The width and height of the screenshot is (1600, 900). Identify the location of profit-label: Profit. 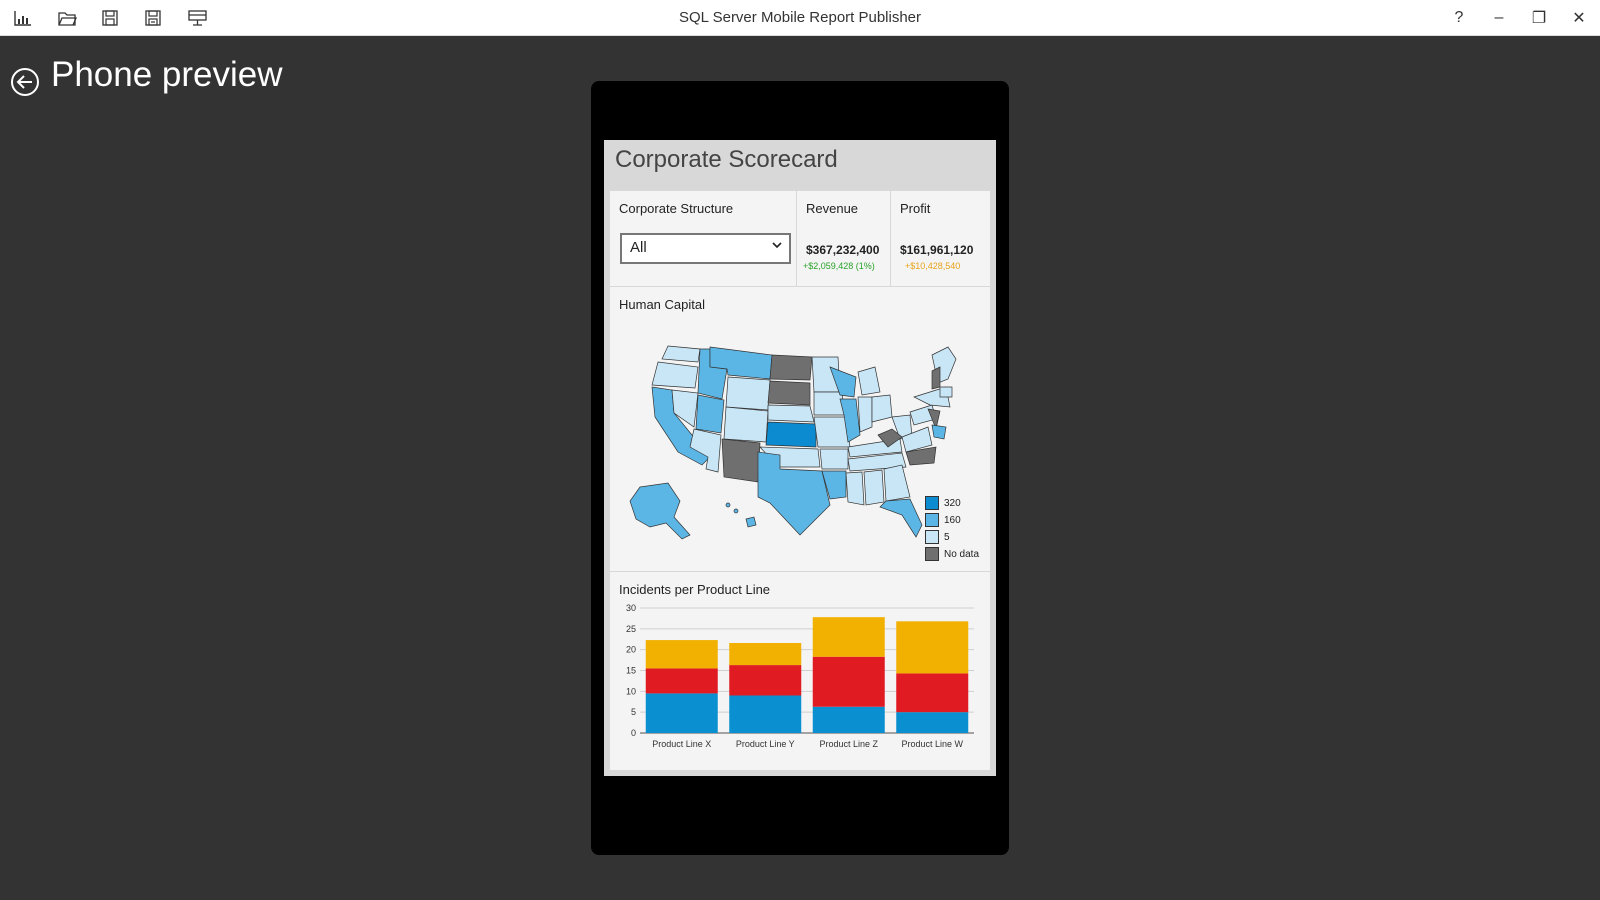
(915, 208).